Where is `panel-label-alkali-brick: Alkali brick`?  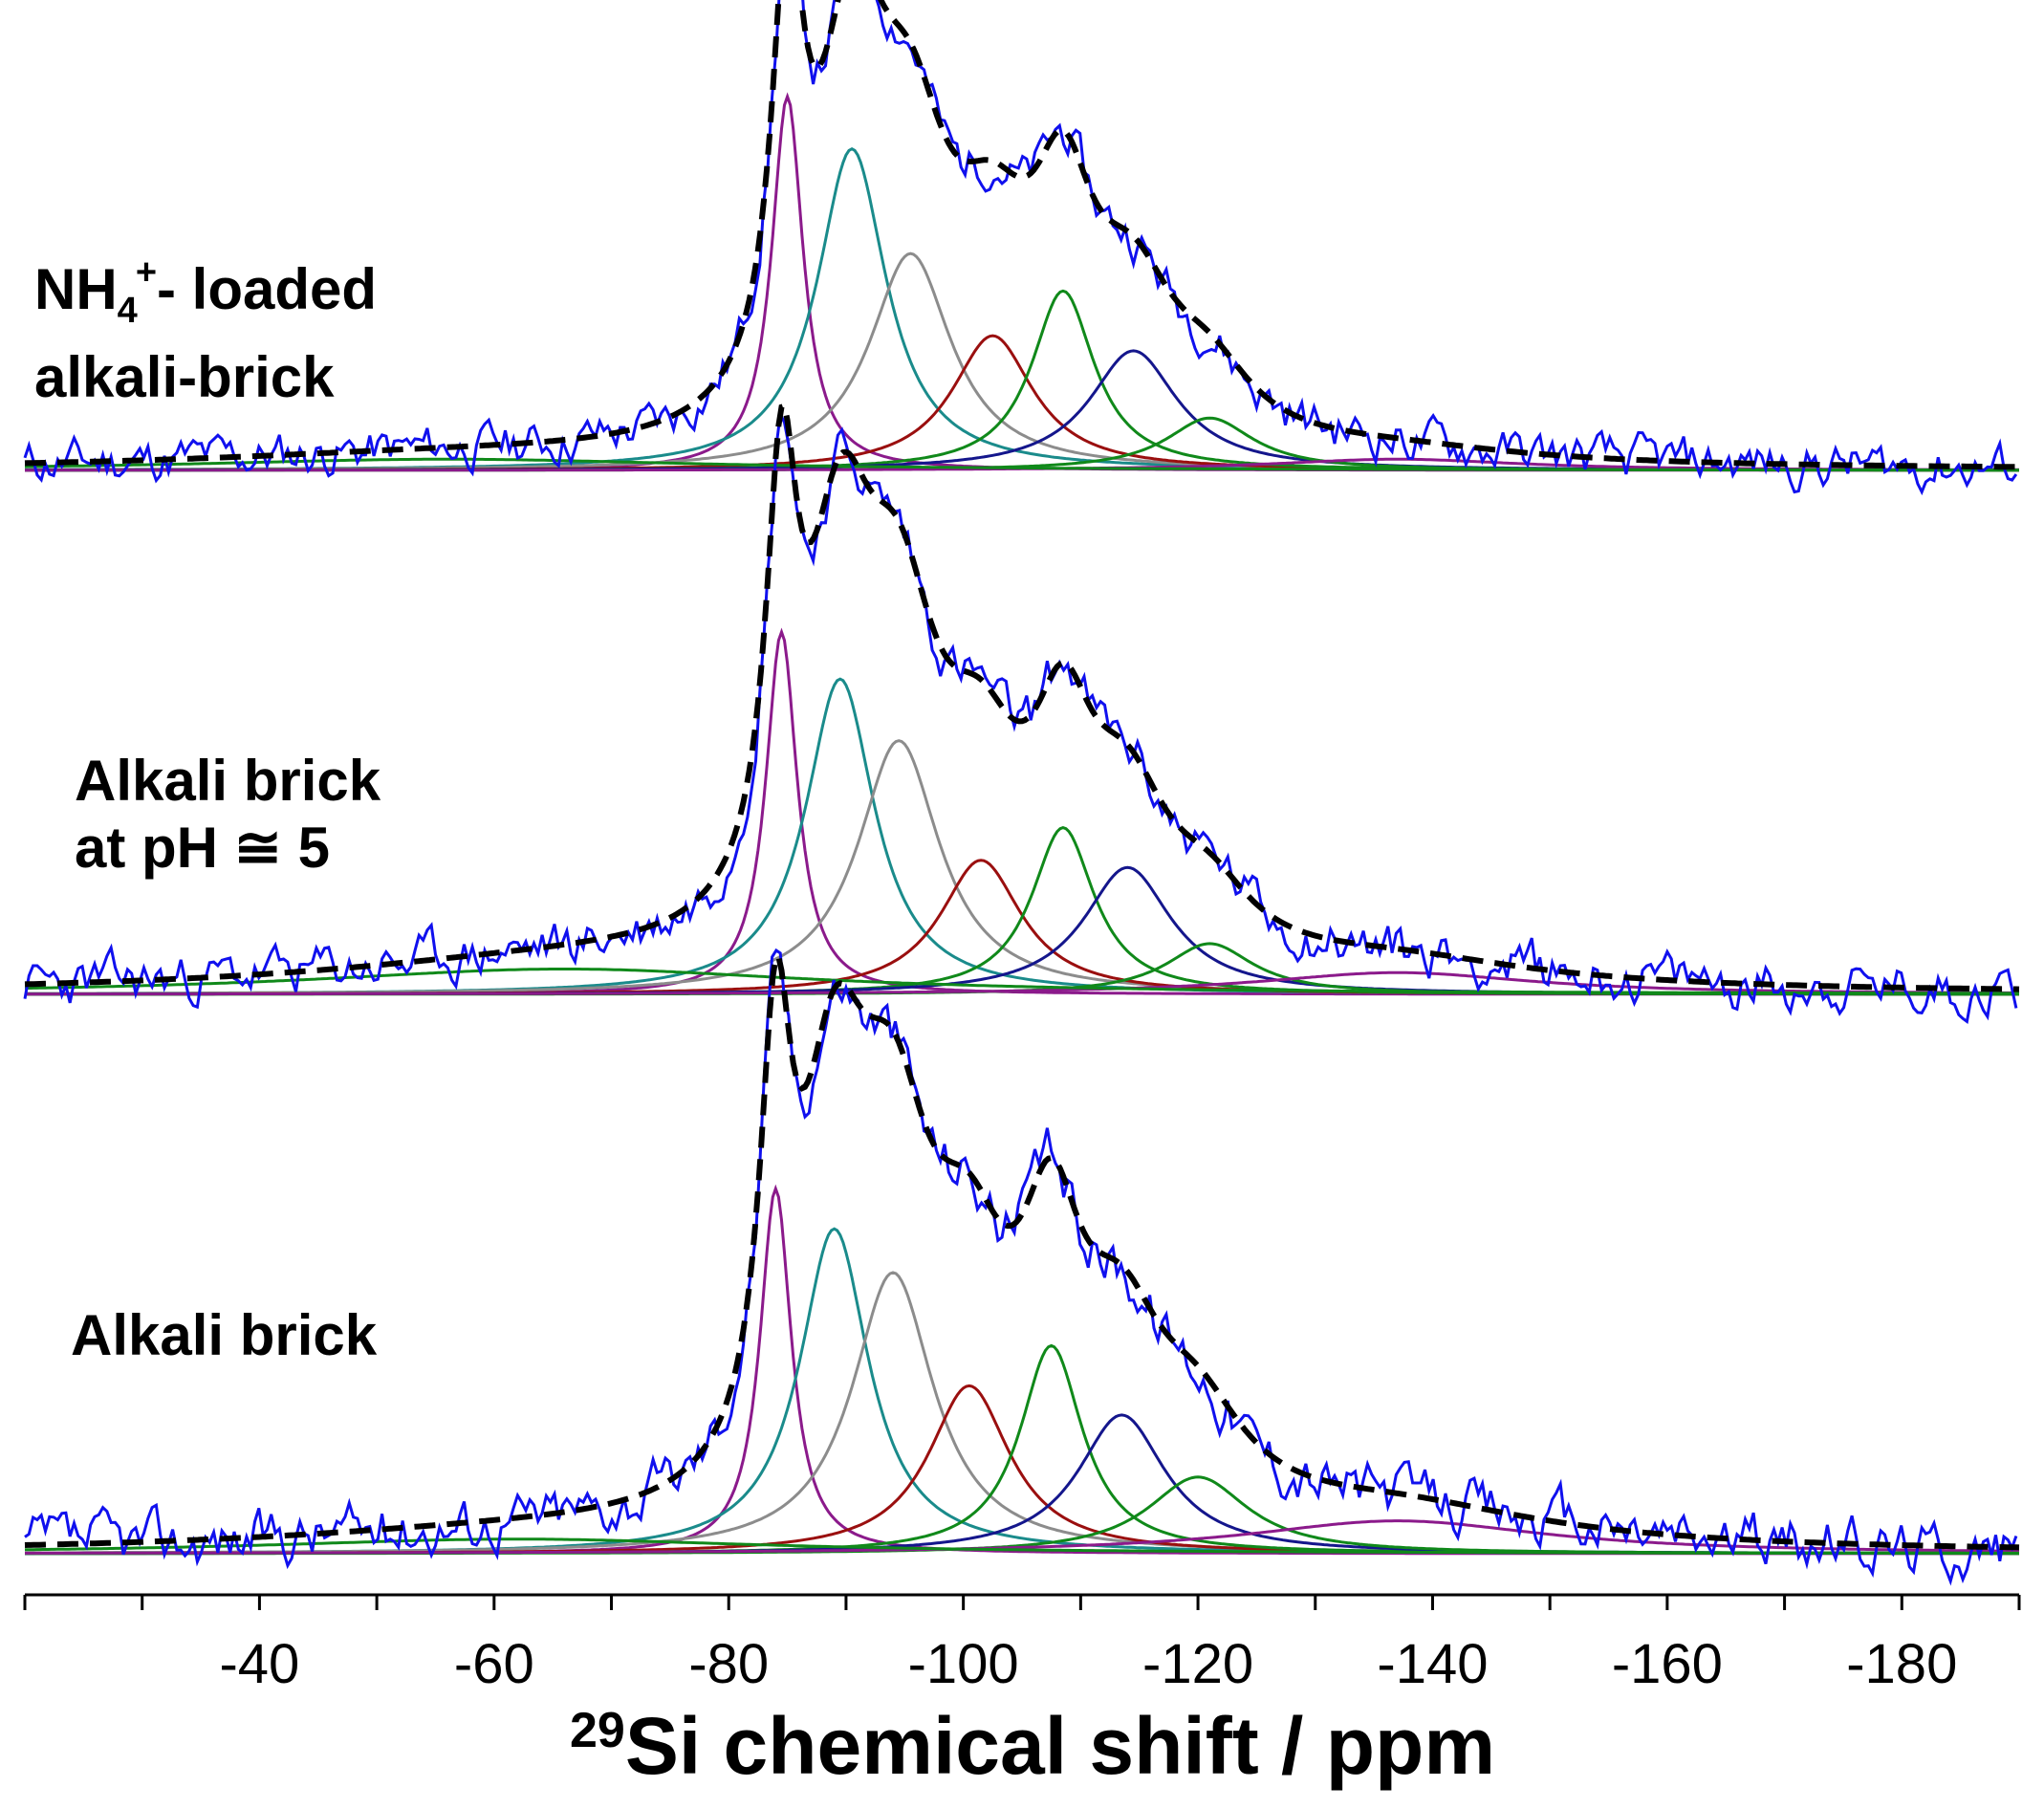 panel-label-alkali-brick: Alkali brick is located at coordinates (224, 1335).